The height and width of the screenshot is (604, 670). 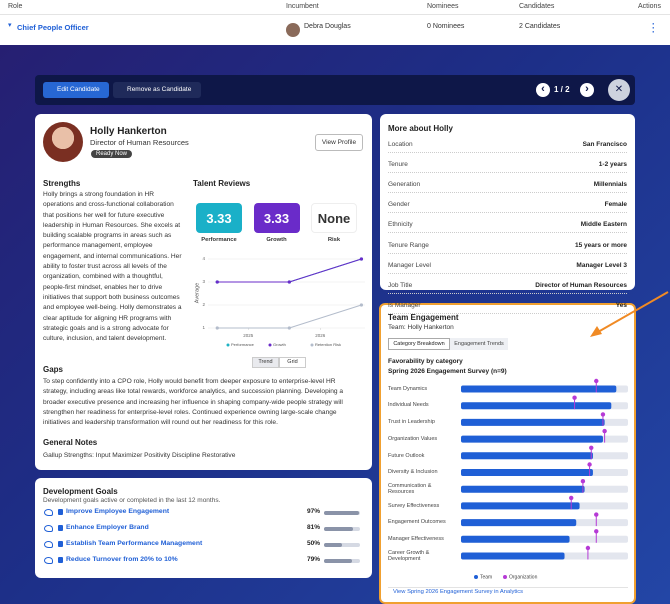 What do you see at coordinates (334, 240) in the screenshot?
I see `score-label: Risk` at bounding box center [334, 240].